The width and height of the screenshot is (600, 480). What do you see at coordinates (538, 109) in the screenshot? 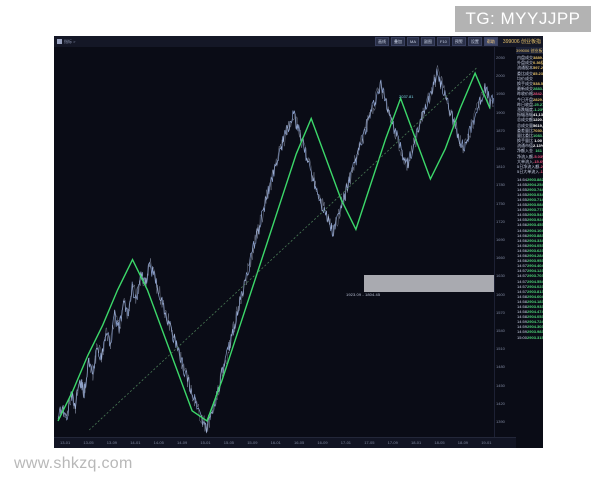
I see `quote-value: -1.23%` at bounding box center [538, 109].